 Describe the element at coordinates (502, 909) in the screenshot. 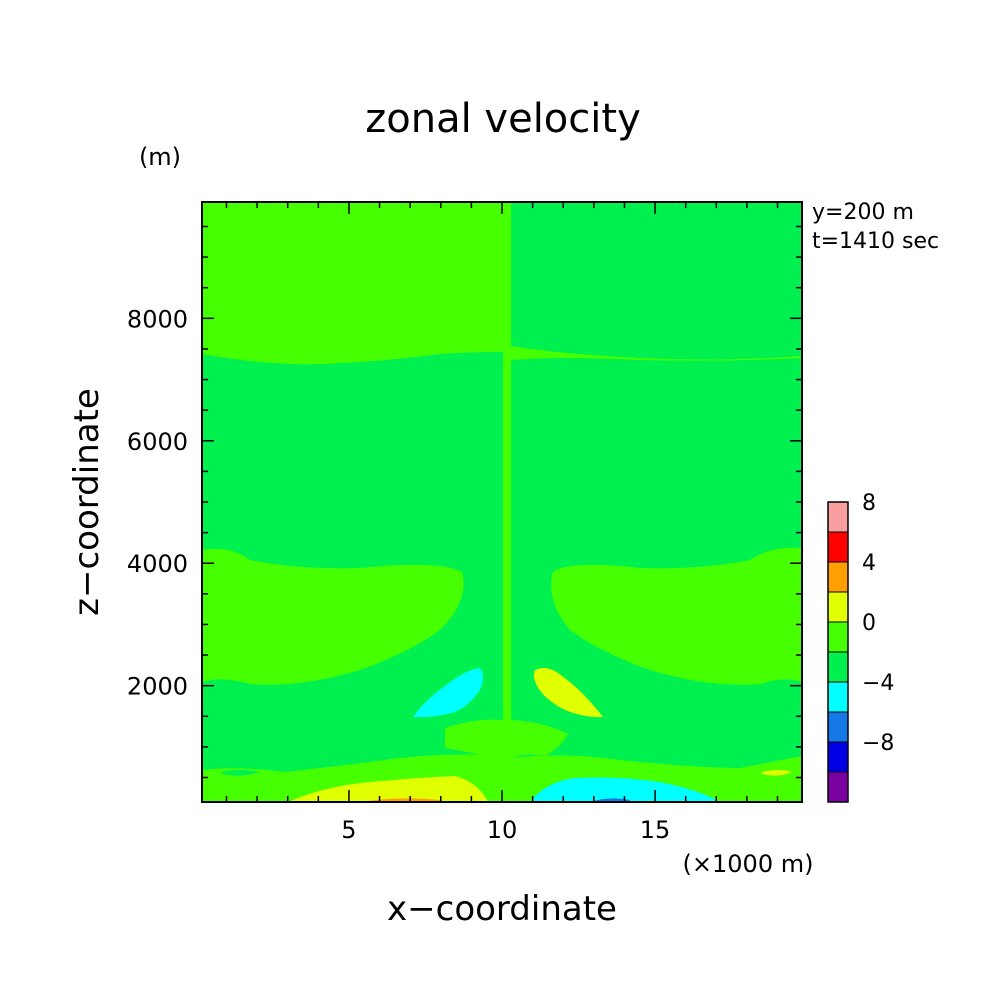

I see `x-axis-label: x−coordinate` at that location.